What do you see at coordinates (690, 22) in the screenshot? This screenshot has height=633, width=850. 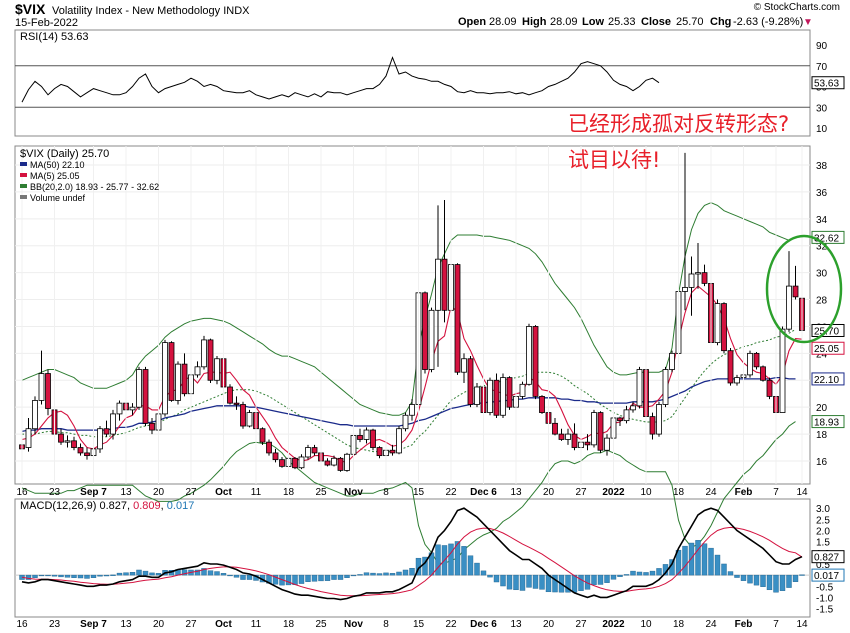 I see `close-value: 25.70` at bounding box center [690, 22].